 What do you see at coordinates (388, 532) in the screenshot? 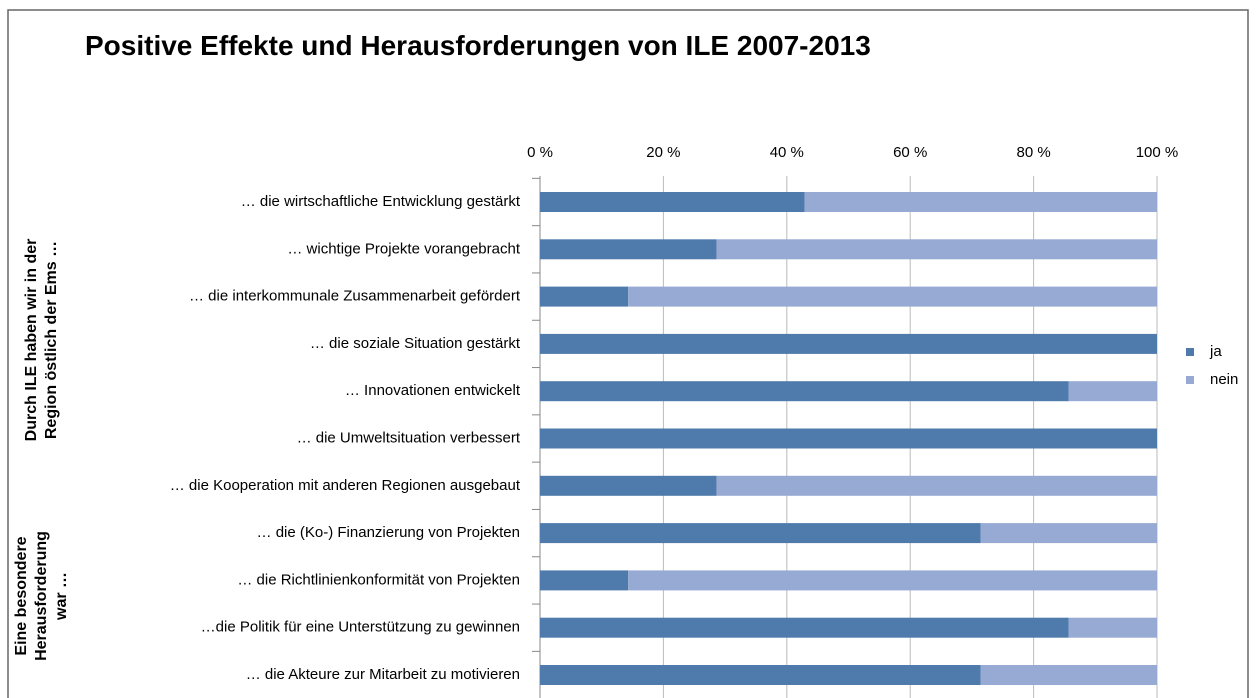
I see `category-label: … die (Ko-) Finanzierung von Projekten` at bounding box center [388, 532].